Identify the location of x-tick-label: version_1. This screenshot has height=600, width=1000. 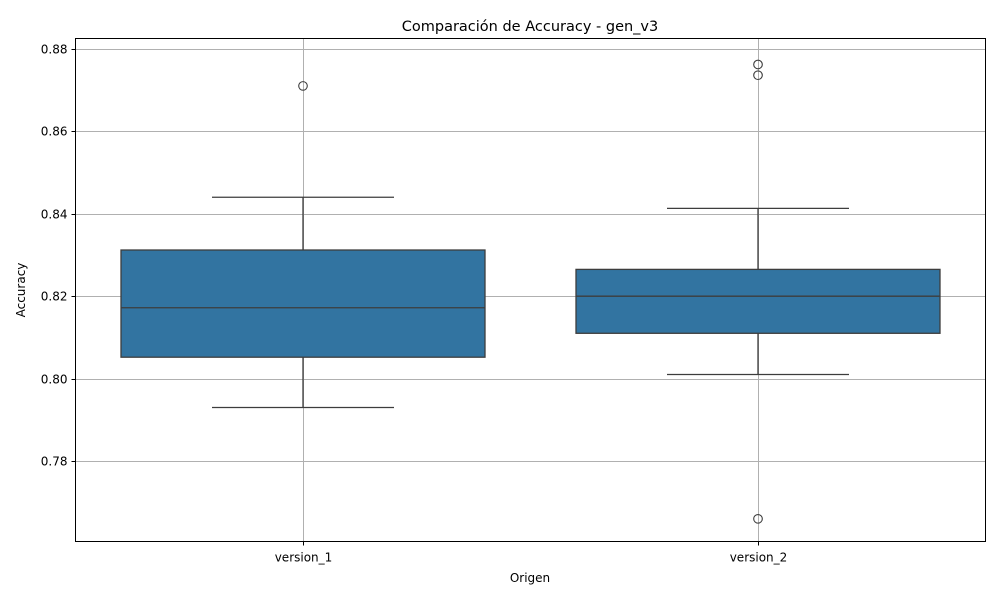
(304, 558).